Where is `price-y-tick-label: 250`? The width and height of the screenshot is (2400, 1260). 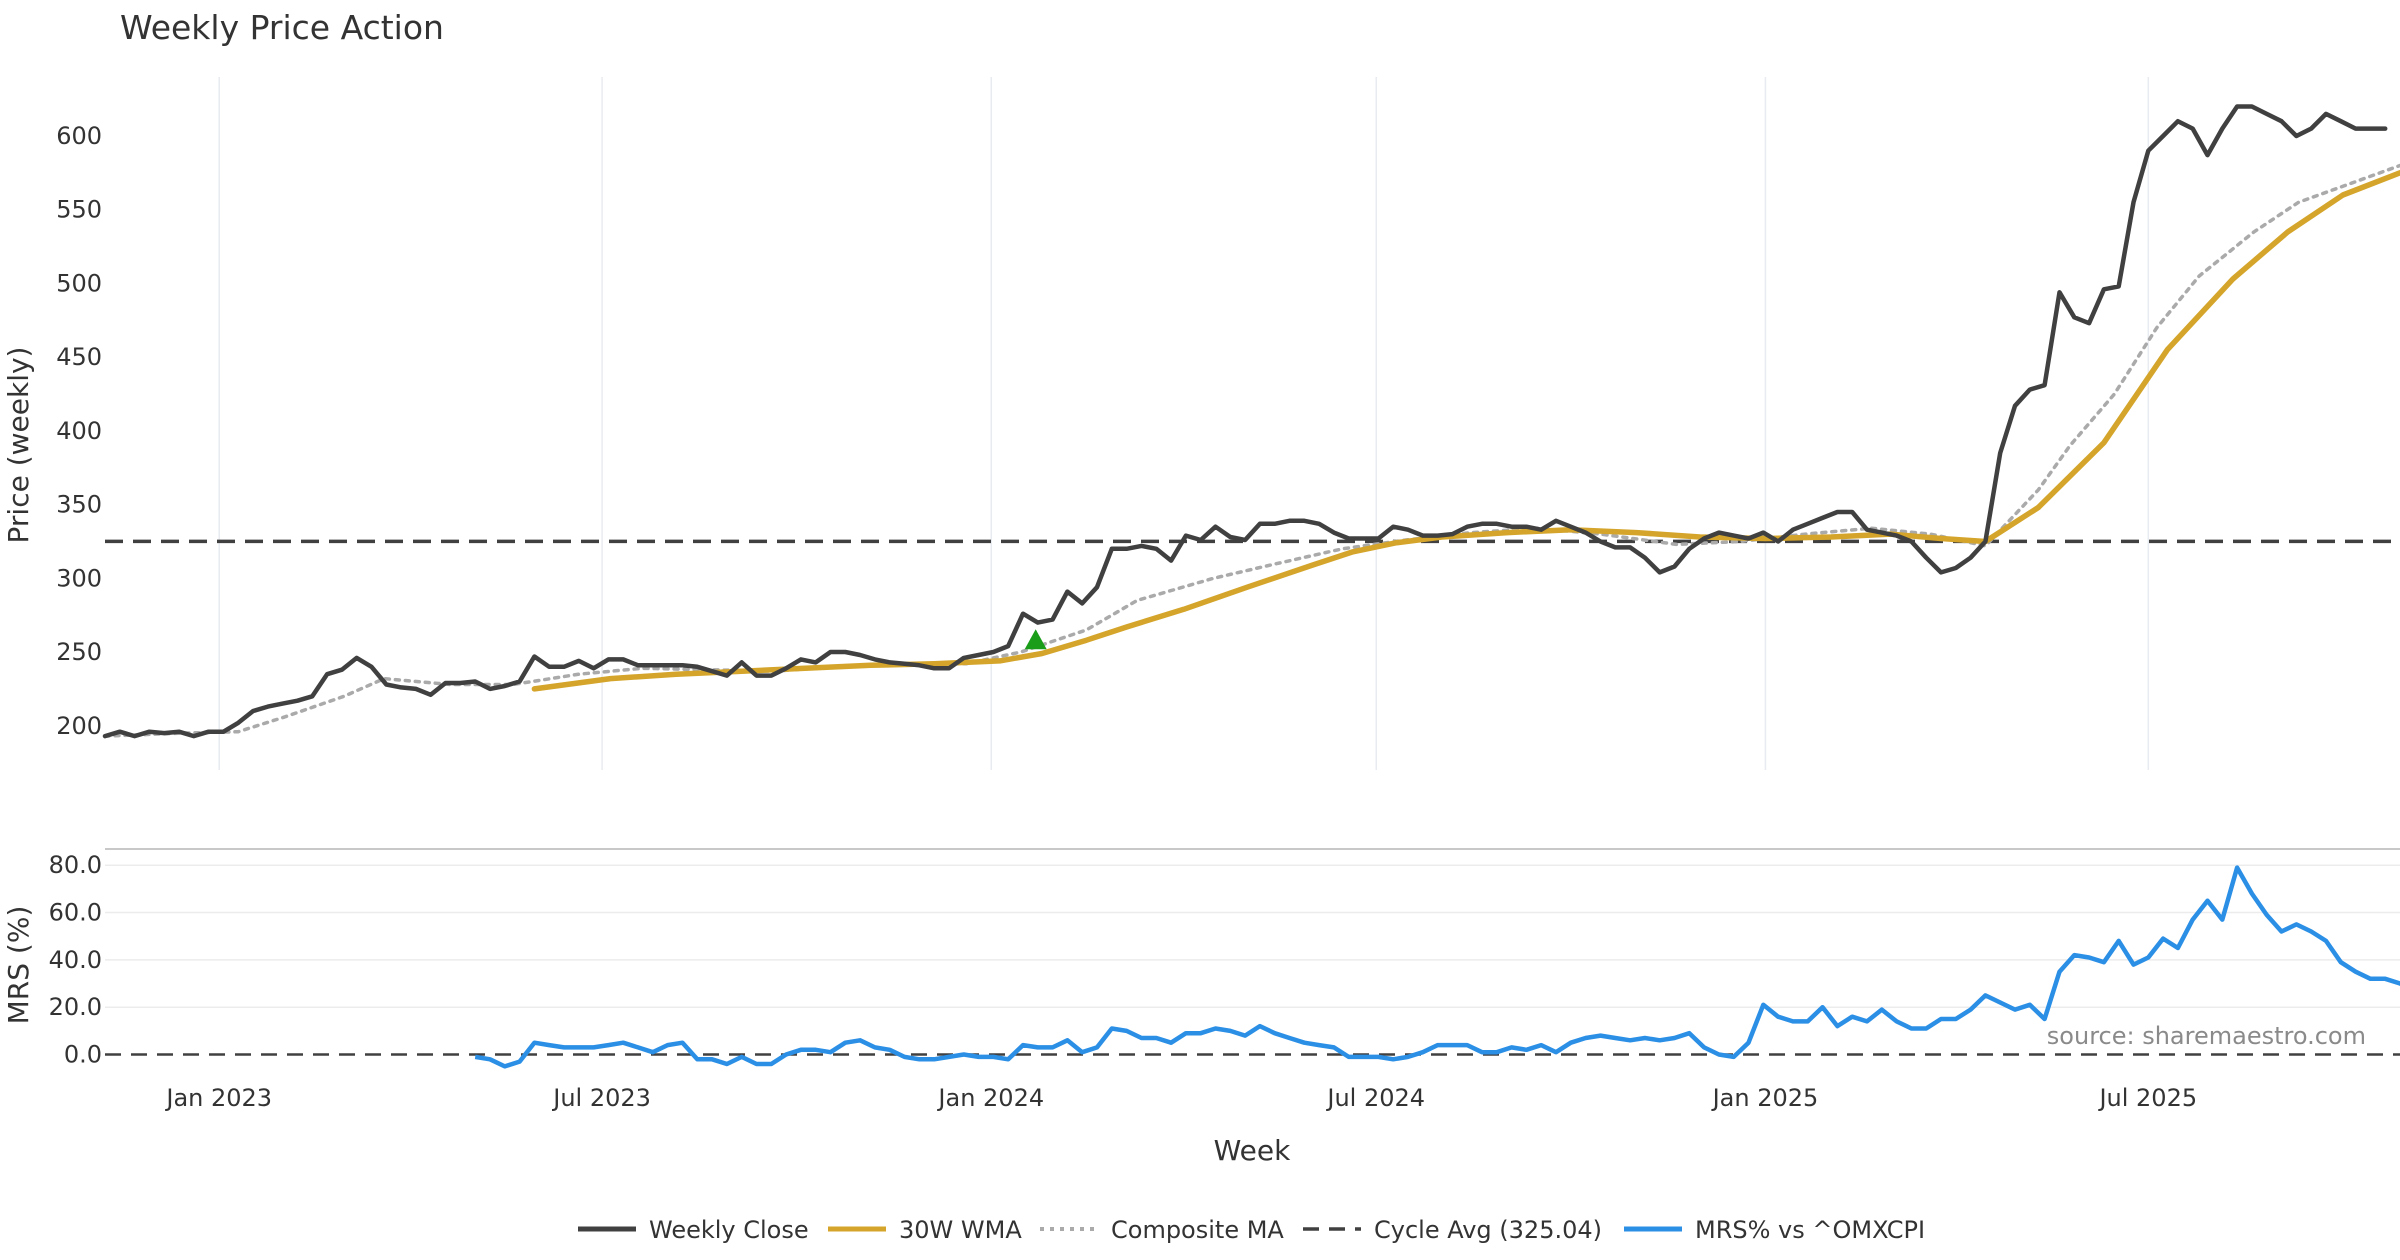 price-y-tick-label: 250 is located at coordinates (79, 652).